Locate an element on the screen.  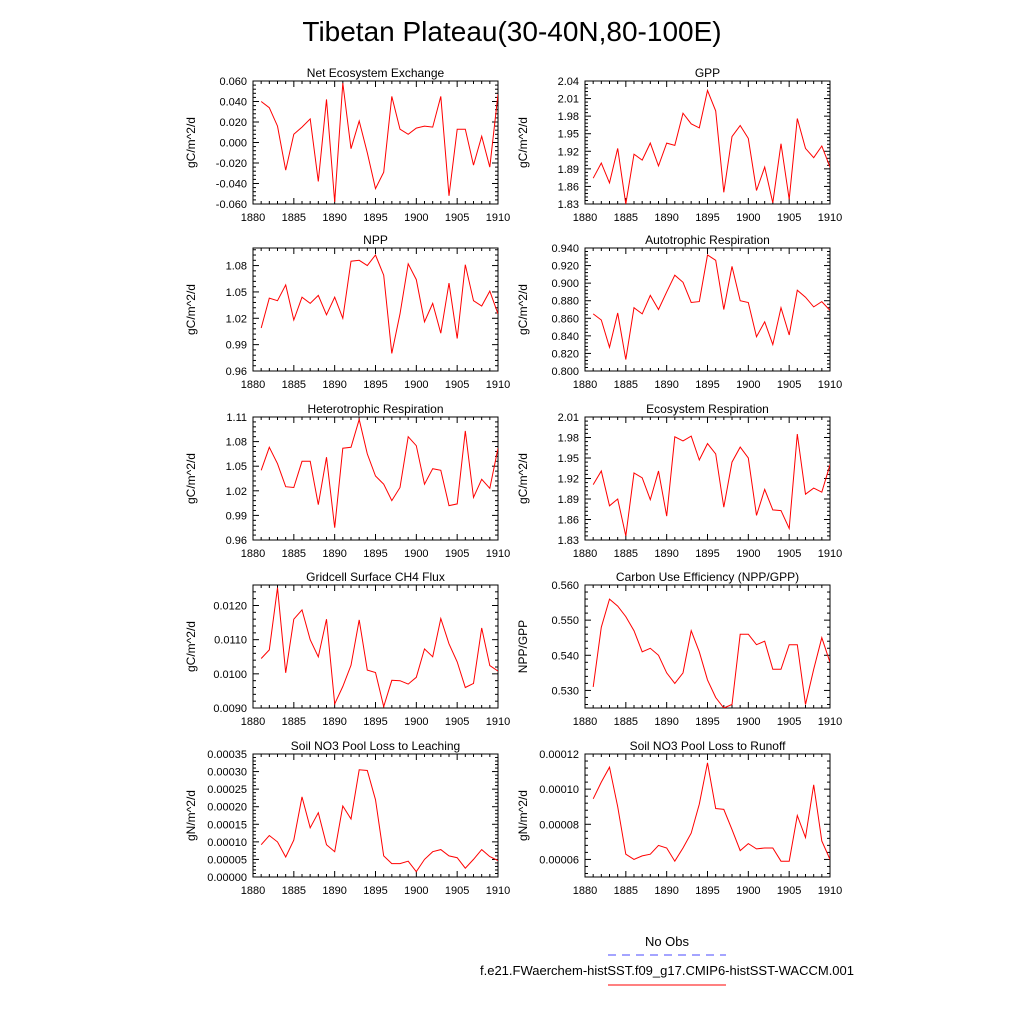
panel-title: Carbon Use Efficiency (NPP/GPP) is located at coordinates (707, 577).